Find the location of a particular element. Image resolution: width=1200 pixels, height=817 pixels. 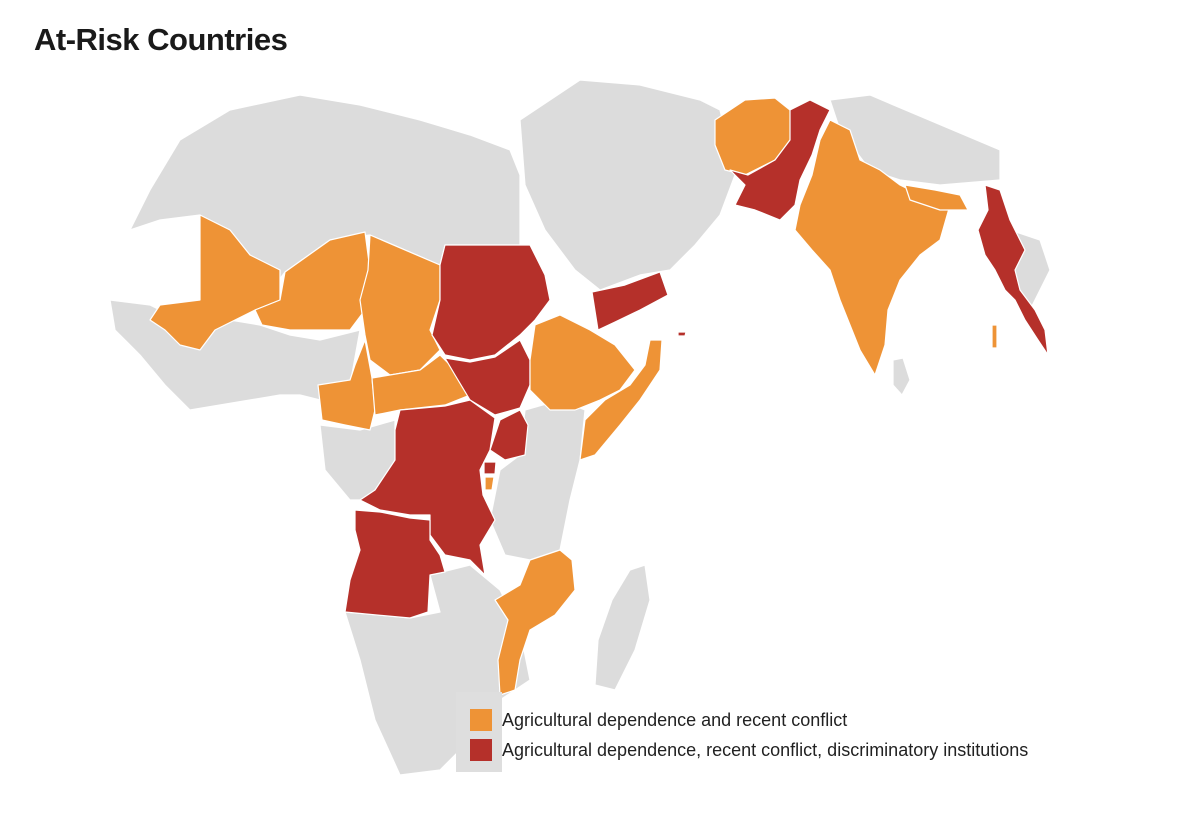

ethiopia-region is located at coordinates (582, 362).